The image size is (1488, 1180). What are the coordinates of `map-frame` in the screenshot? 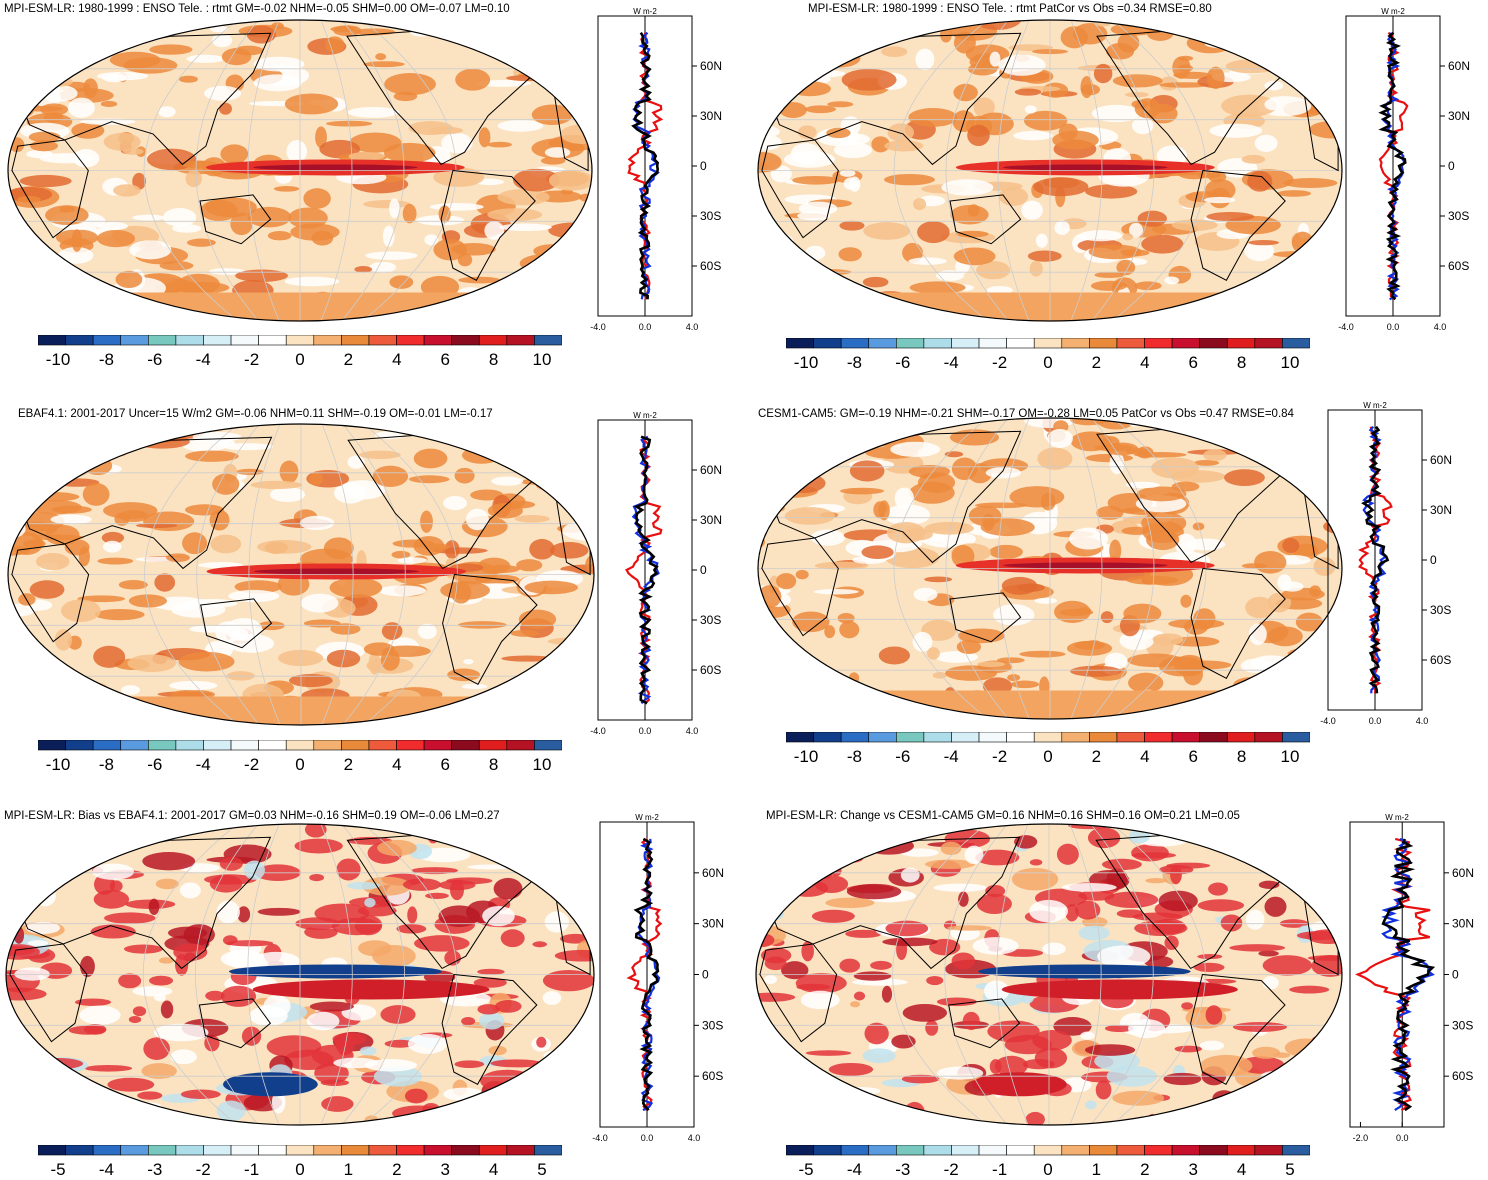 It's located at (1050, 170).